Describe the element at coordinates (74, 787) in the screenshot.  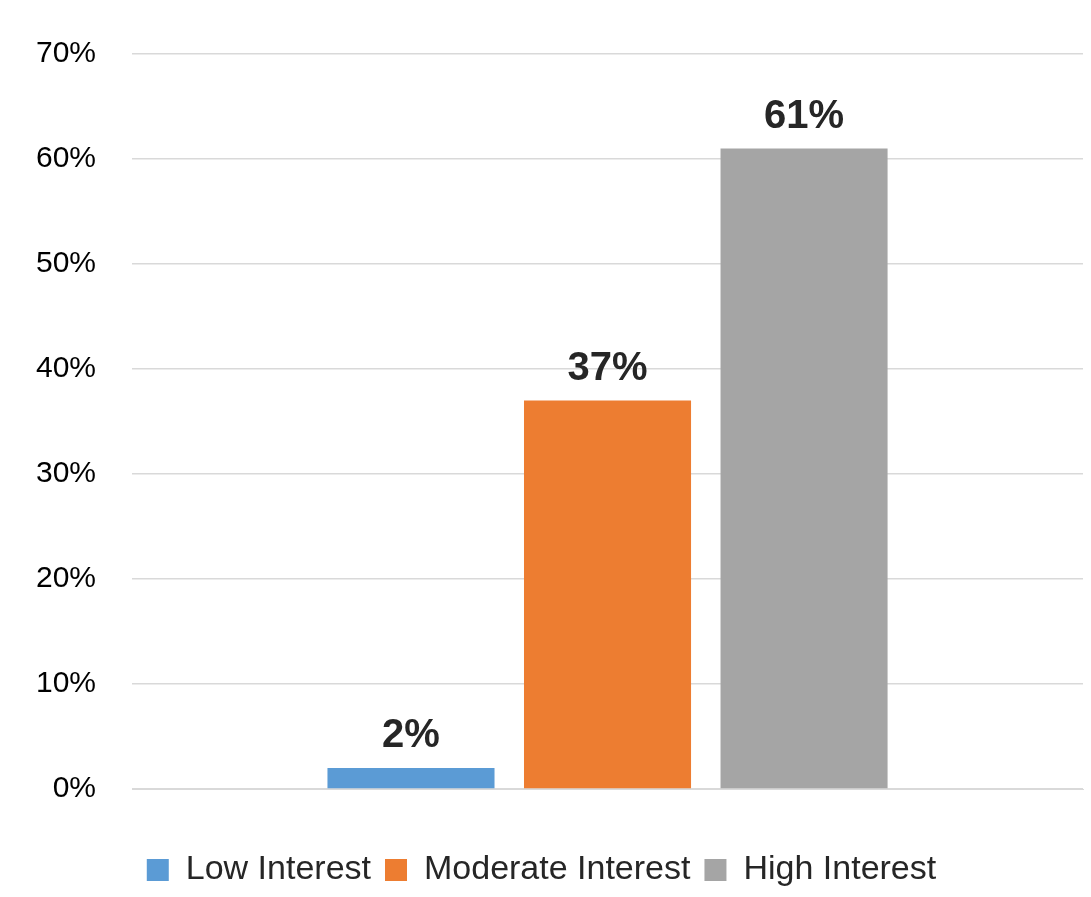
I see `y-tick-label: 0%` at that location.